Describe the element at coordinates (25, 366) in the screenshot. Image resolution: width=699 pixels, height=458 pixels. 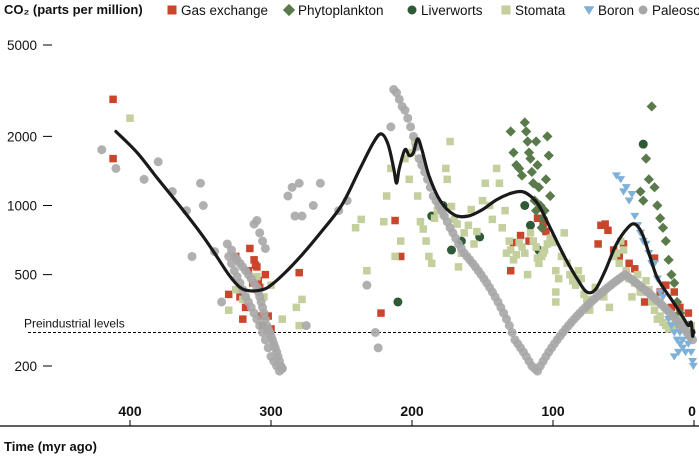
I see `y-tick-label: 200` at that location.